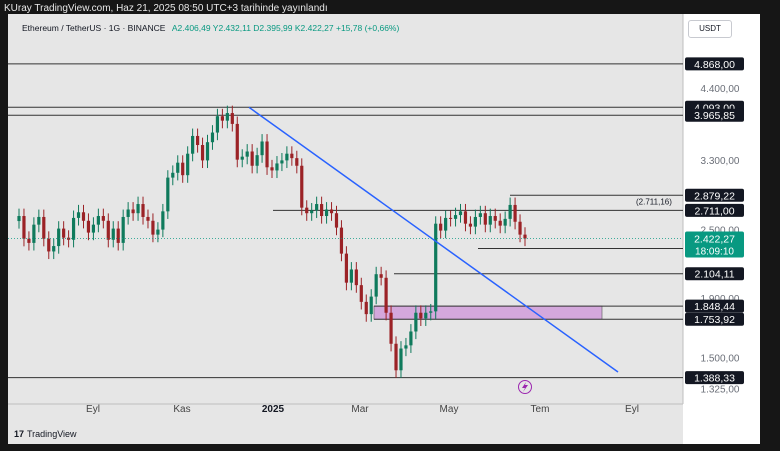  Describe the element at coordinates (488, 312) in the screenshot. I see `demand-zone` at that location.